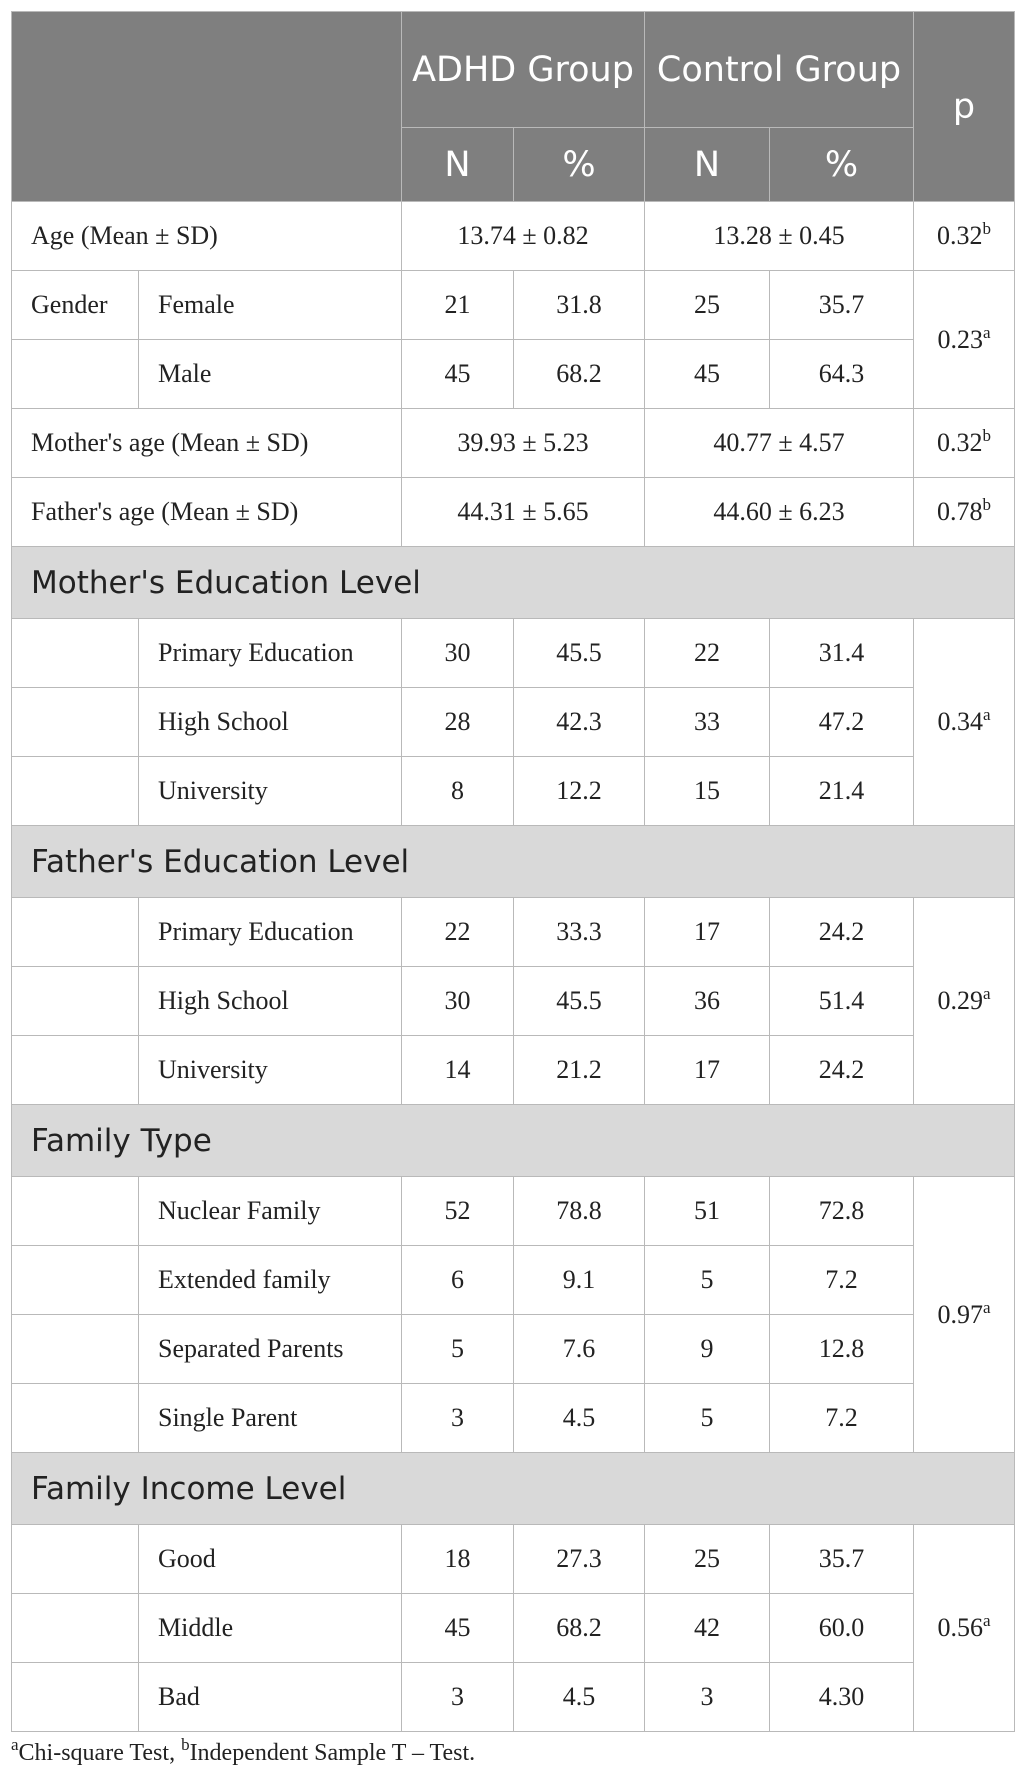 This screenshot has width=1025, height=1784. What do you see at coordinates (707, 653) in the screenshot?
I see `control-n: 22` at bounding box center [707, 653].